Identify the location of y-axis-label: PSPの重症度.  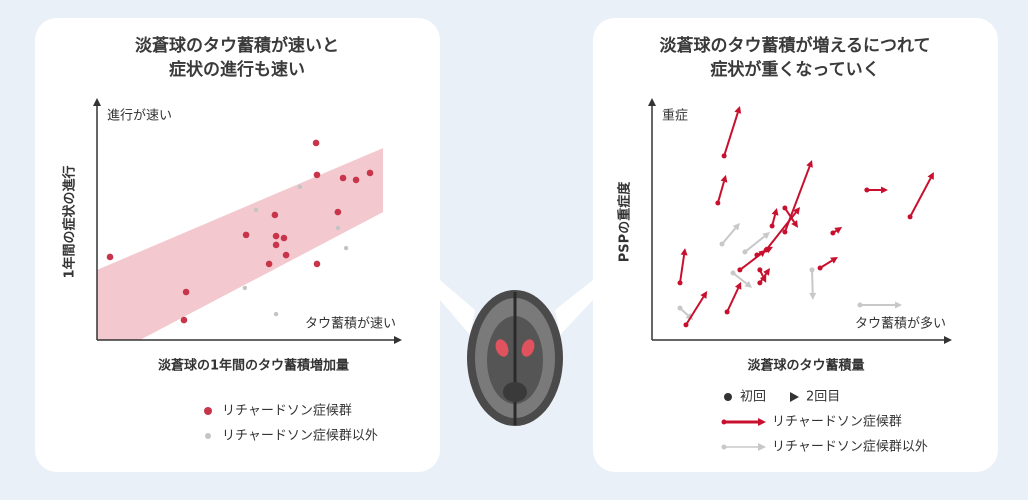
(625, 221).